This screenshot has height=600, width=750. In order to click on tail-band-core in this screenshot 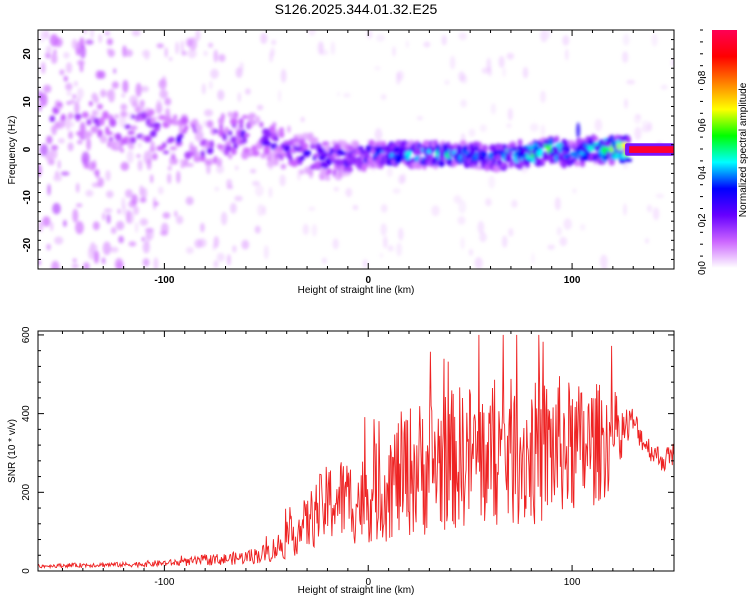, I will do `click(651, 149)`.